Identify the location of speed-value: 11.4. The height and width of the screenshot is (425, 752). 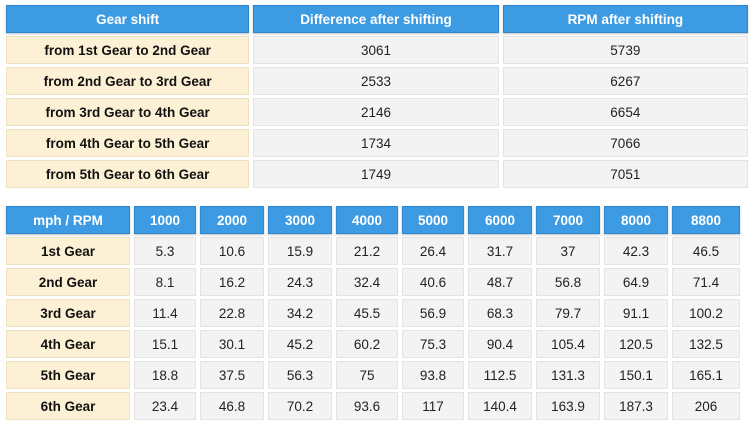
(165, 313).